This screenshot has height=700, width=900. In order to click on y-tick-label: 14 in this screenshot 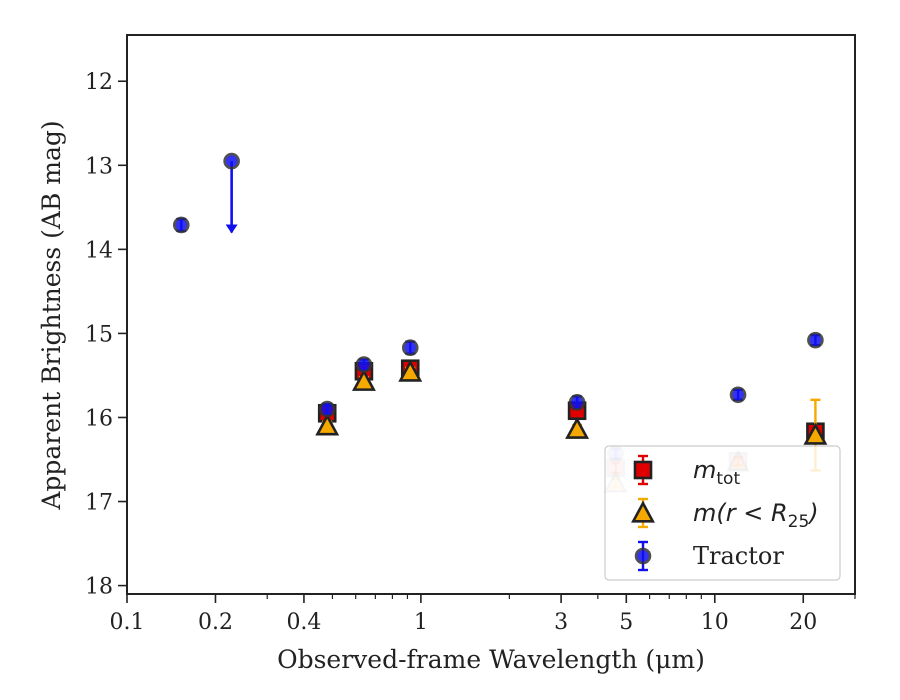, I will do `click(99, 250)`.